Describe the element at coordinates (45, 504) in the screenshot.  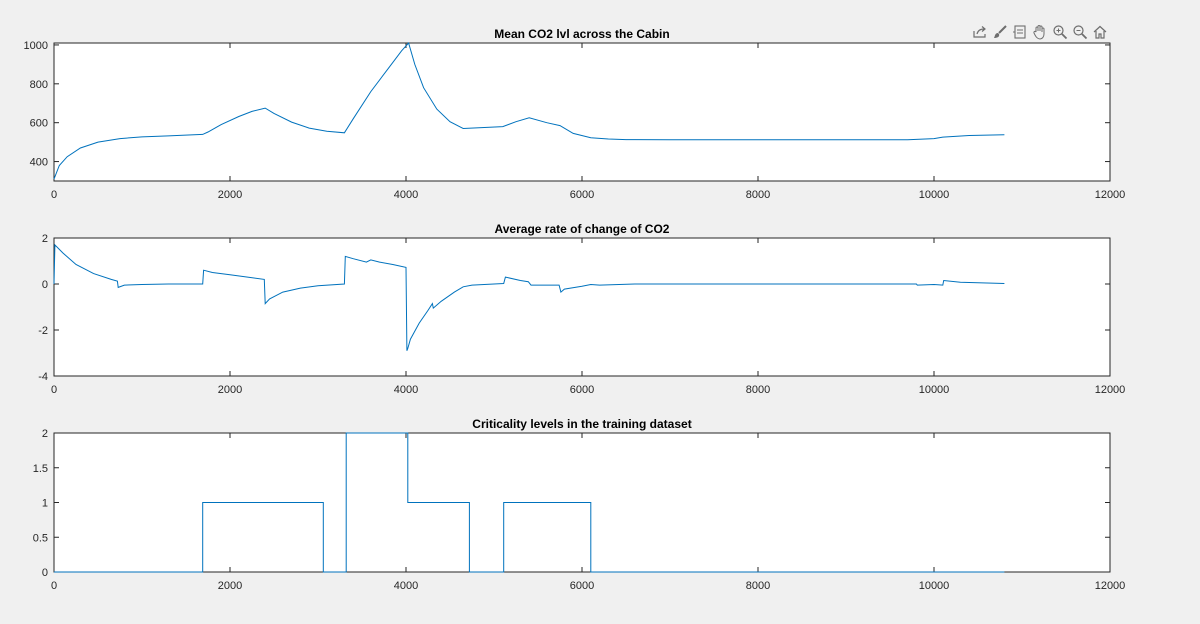
I see `y-tick-label: 1` at that location.